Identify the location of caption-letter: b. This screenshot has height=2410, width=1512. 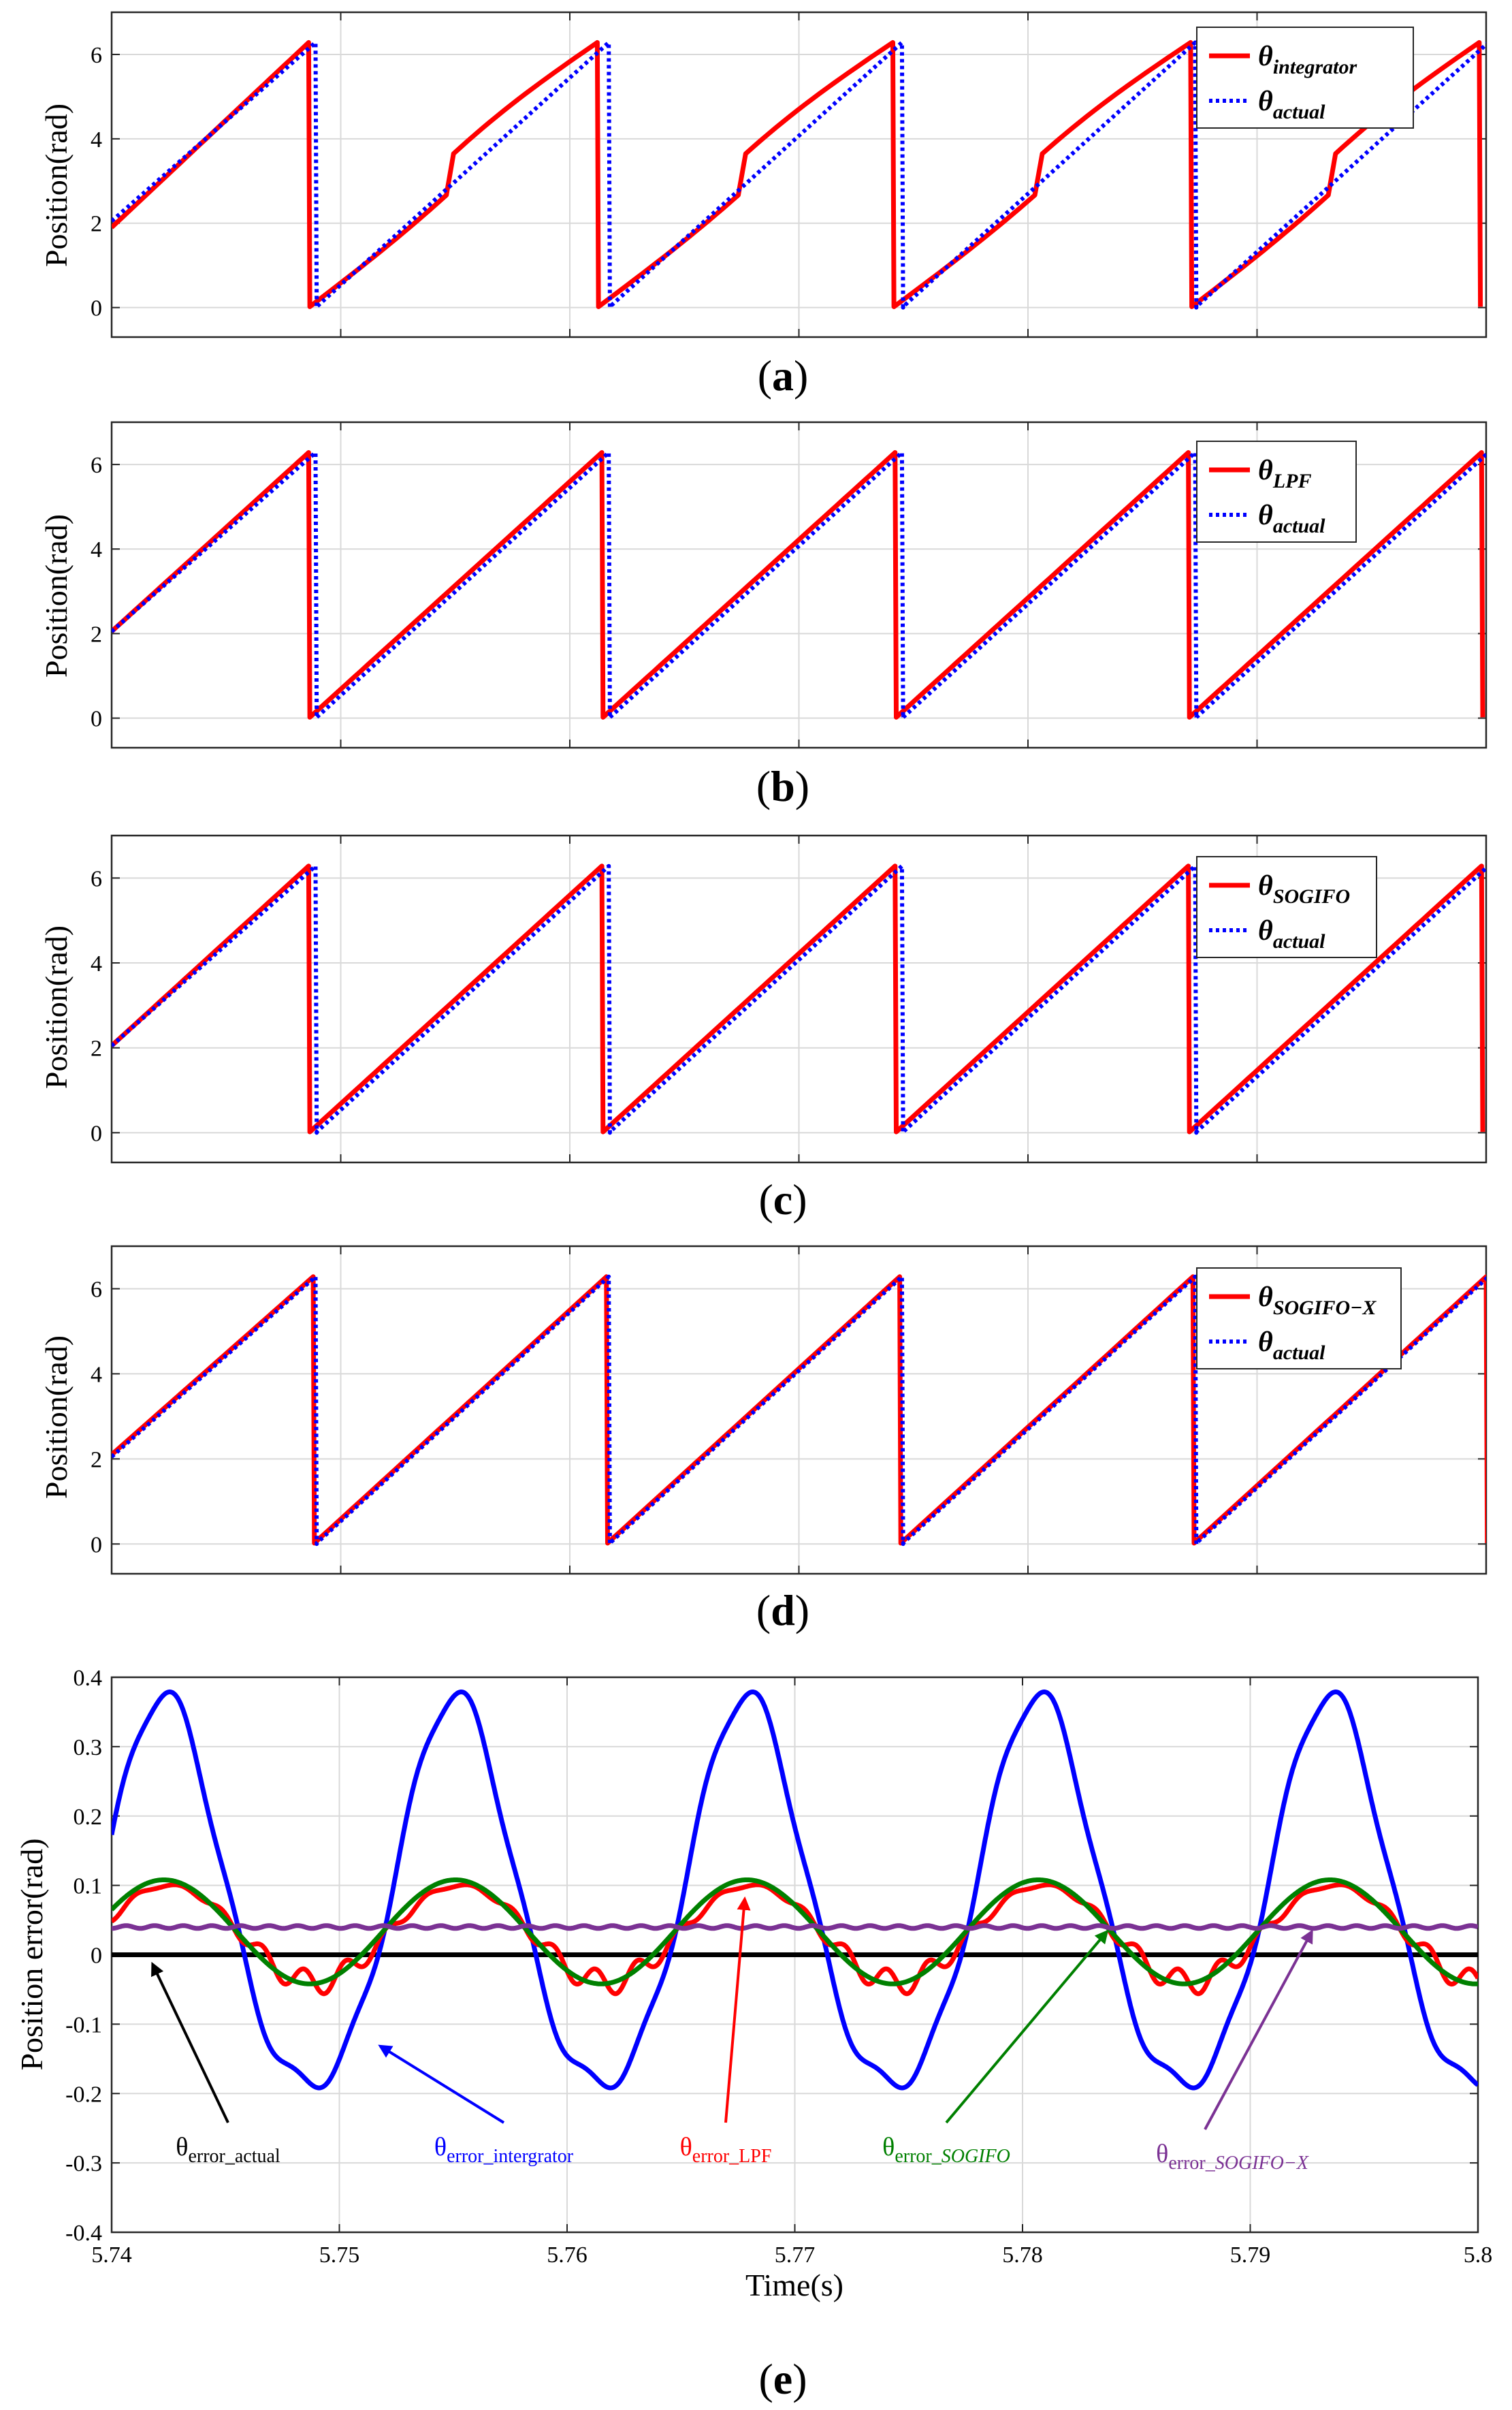
(783, 786).